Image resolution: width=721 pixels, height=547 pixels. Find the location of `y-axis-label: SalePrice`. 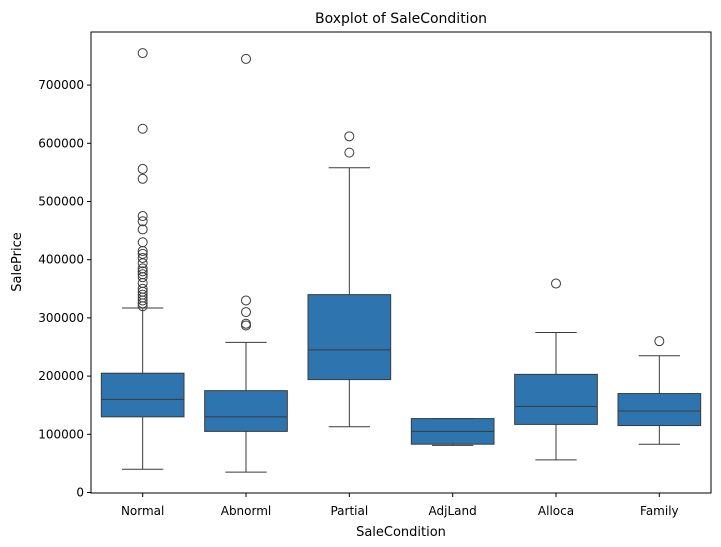

y-axis-label: SalePrice is located at coordinates (17, 262).